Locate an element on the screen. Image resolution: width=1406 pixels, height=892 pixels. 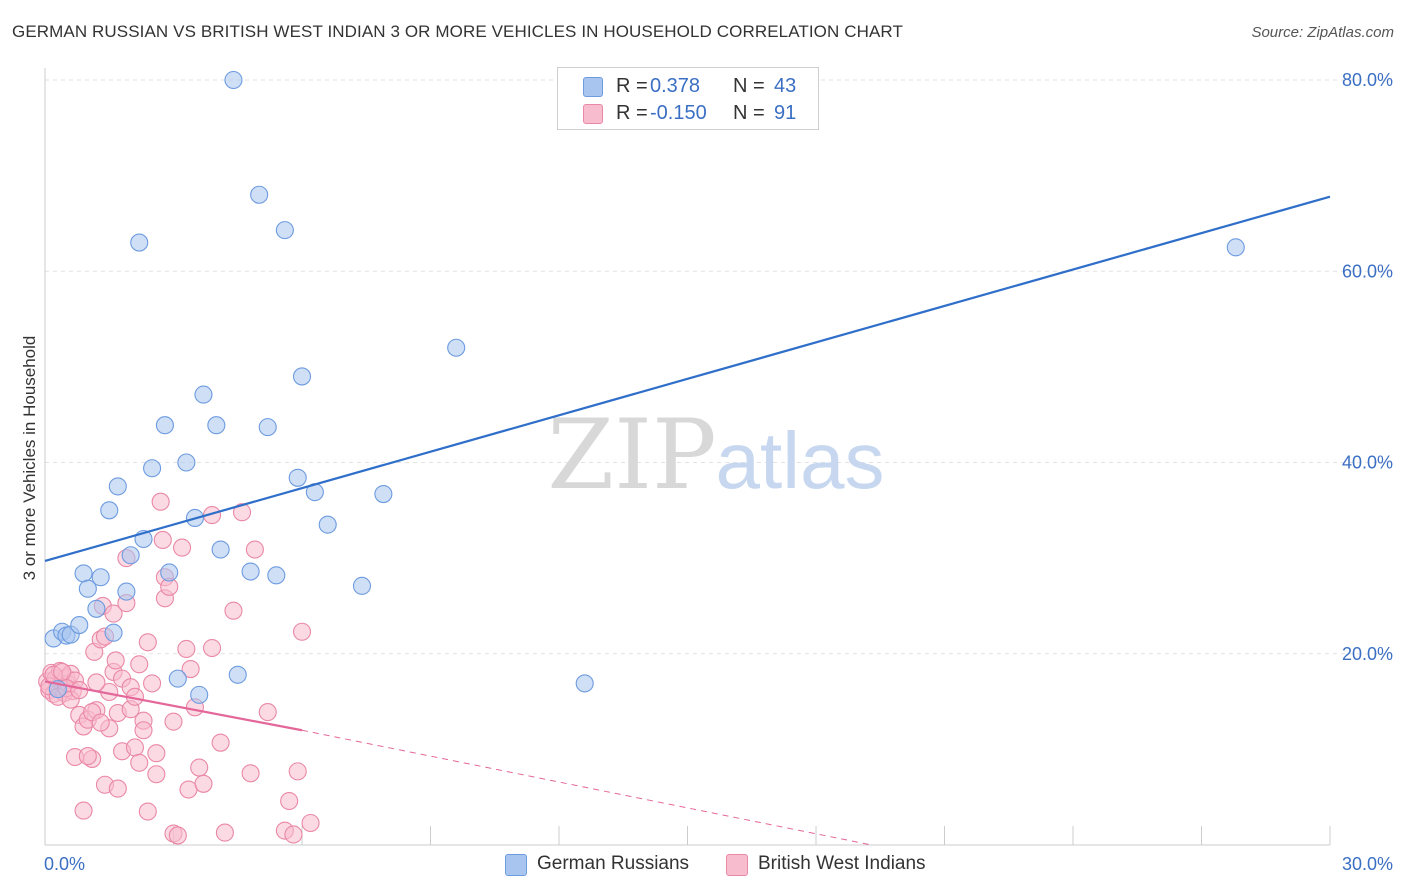
y-tick-label: 40.0% is located at coordinates (1367, 463).